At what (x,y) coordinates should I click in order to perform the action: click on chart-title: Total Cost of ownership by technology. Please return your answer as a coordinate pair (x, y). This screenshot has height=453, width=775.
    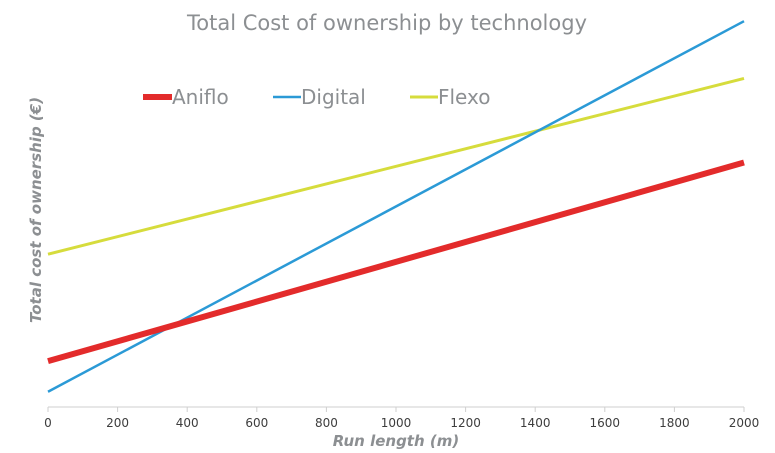
    Looking at the image, I should click on (386, 23).